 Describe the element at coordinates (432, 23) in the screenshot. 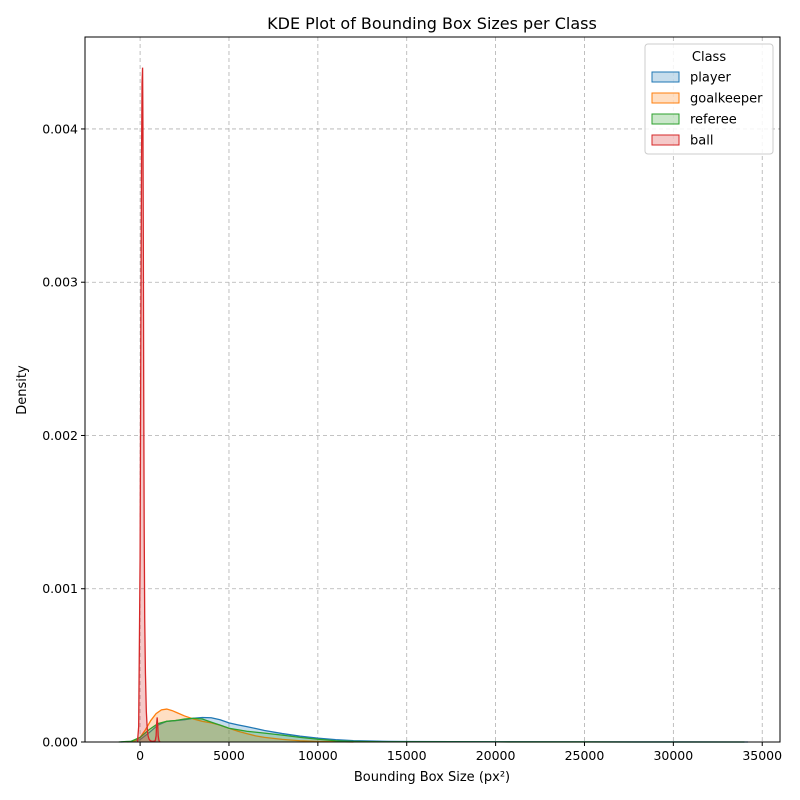

I see `chart-title: KDE Plot of Bounding Box Sizes per Class` at that location.